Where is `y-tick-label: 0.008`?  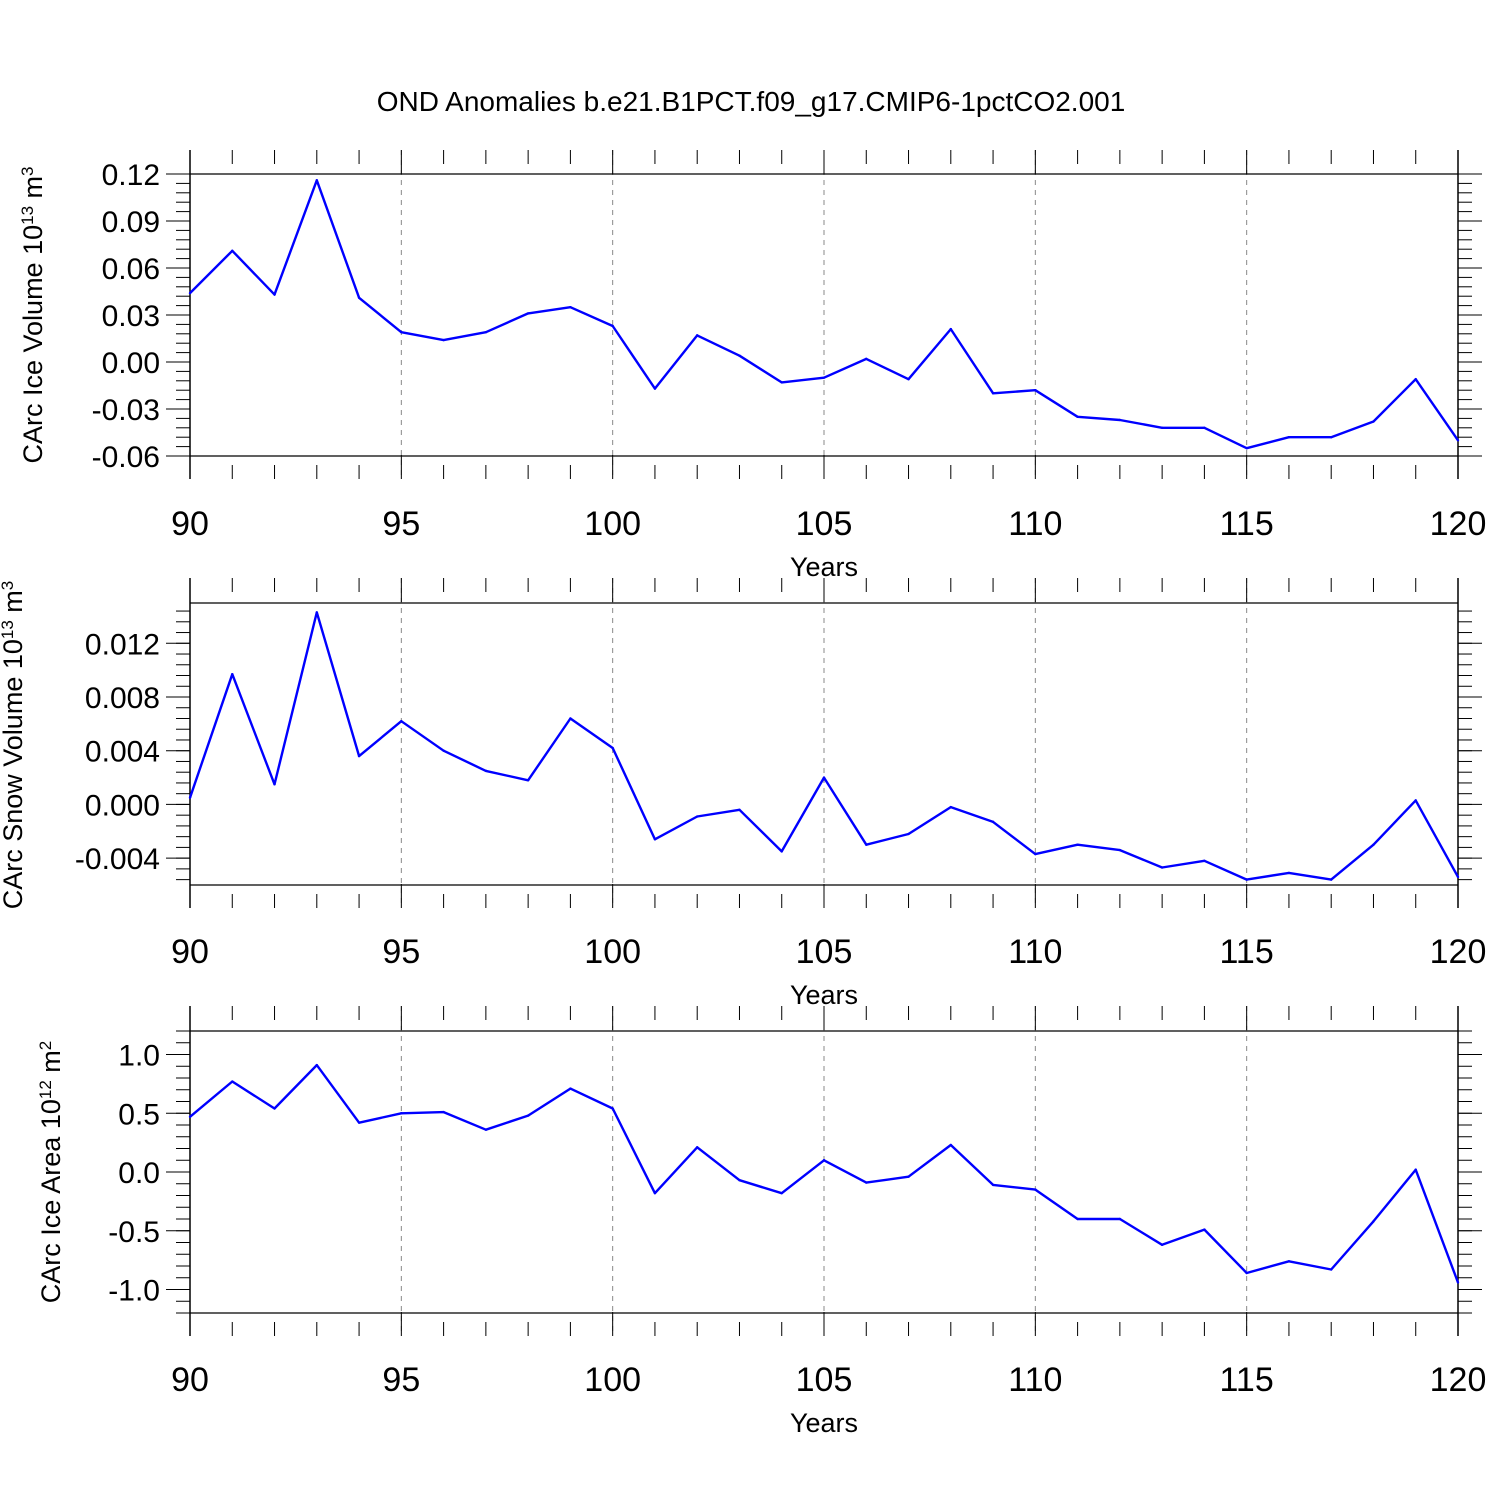 y-tick-label: 0.008 is located at coordinates (122, 698).